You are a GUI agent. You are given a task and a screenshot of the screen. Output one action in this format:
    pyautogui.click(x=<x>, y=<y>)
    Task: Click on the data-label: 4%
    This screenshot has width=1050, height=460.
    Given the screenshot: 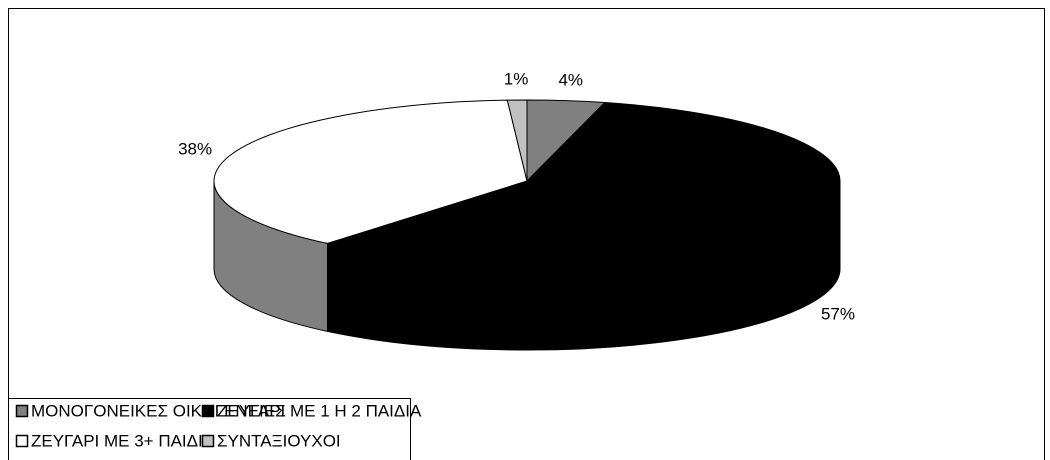 What is the action you would take?
    pyautogui.click(x=570, y=79)
    